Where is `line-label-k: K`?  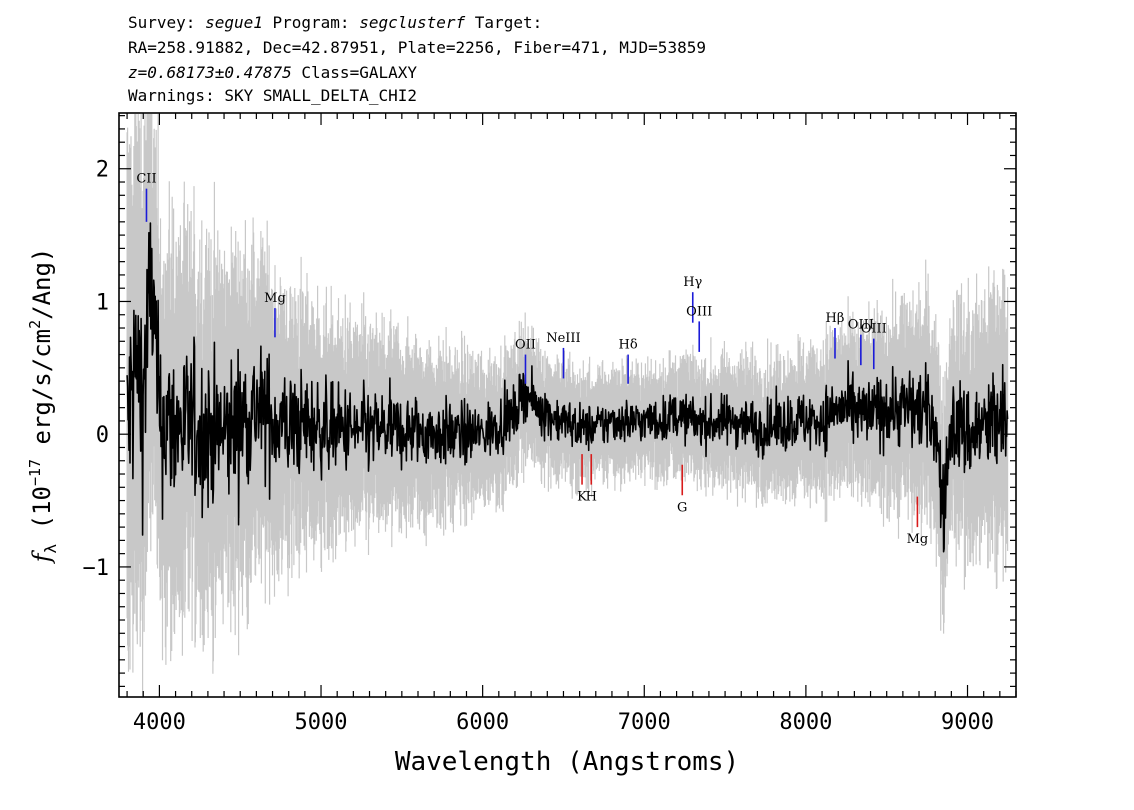
line-label-k: K is located at coordinates (582, 497).